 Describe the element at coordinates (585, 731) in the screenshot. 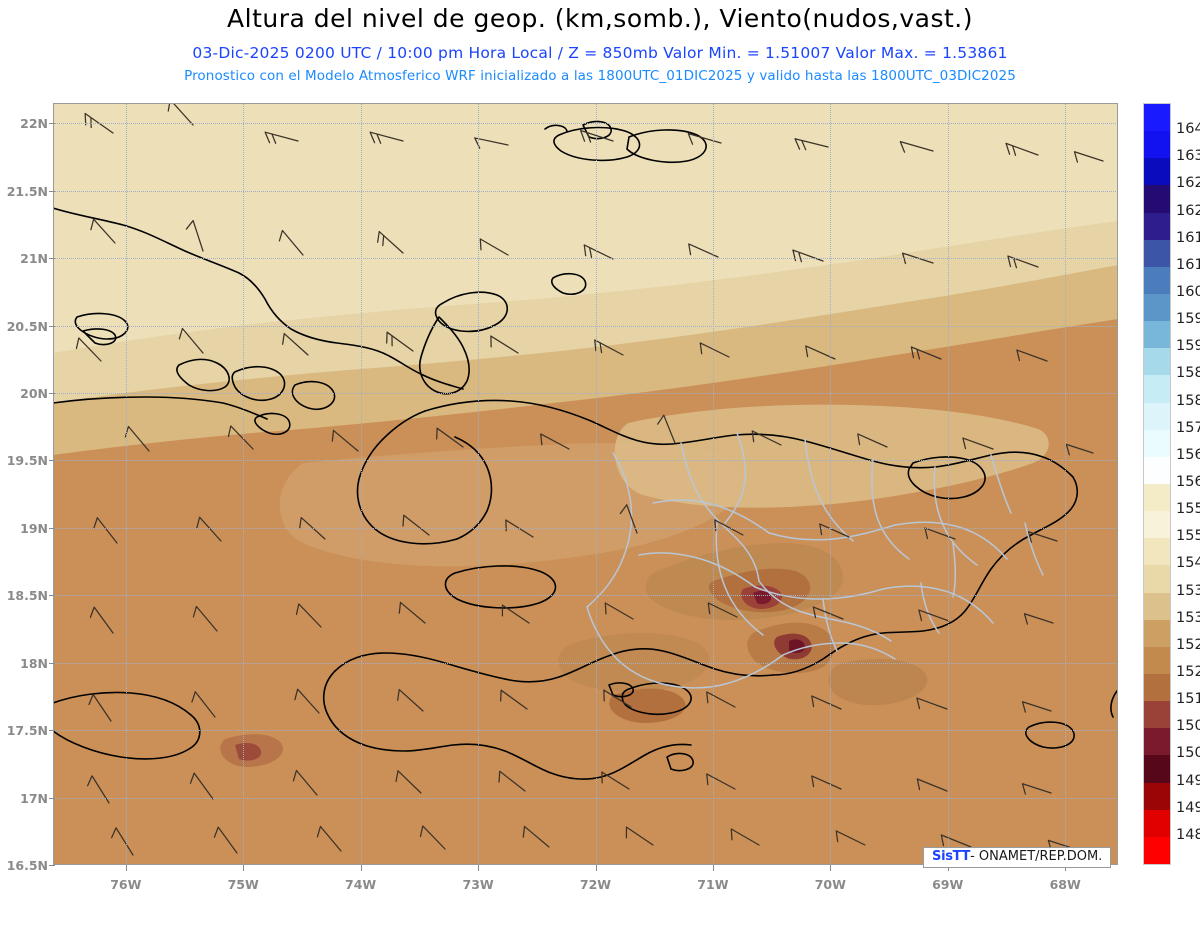

I see `gridline-lat-17.5N` at that location.